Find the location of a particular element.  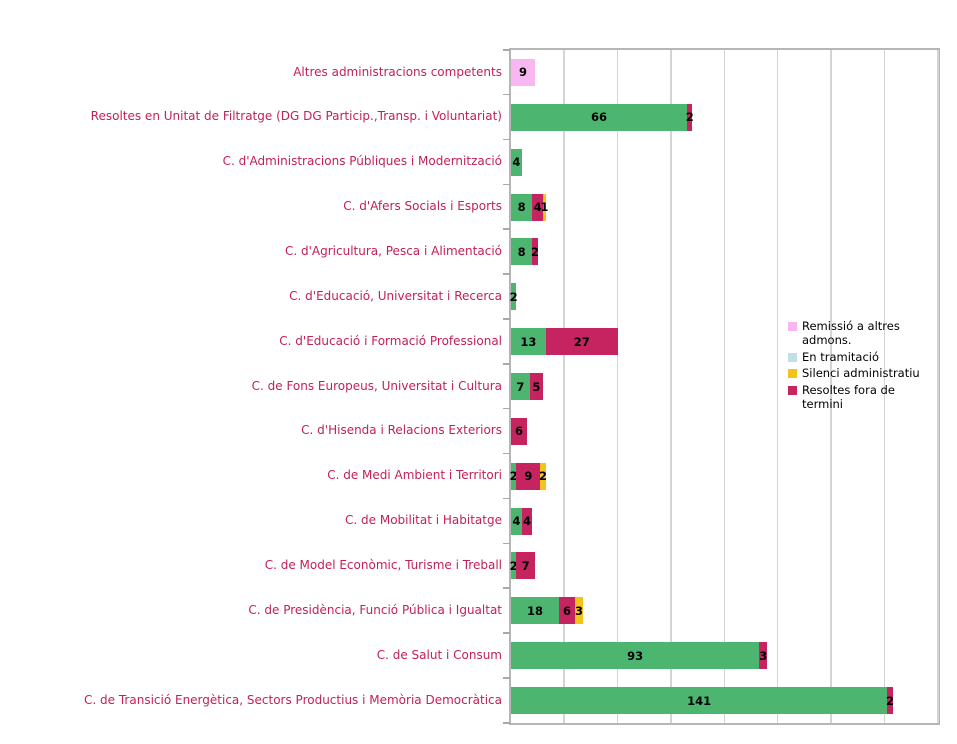

value-label: 93 is located at coordinates (635, 655).